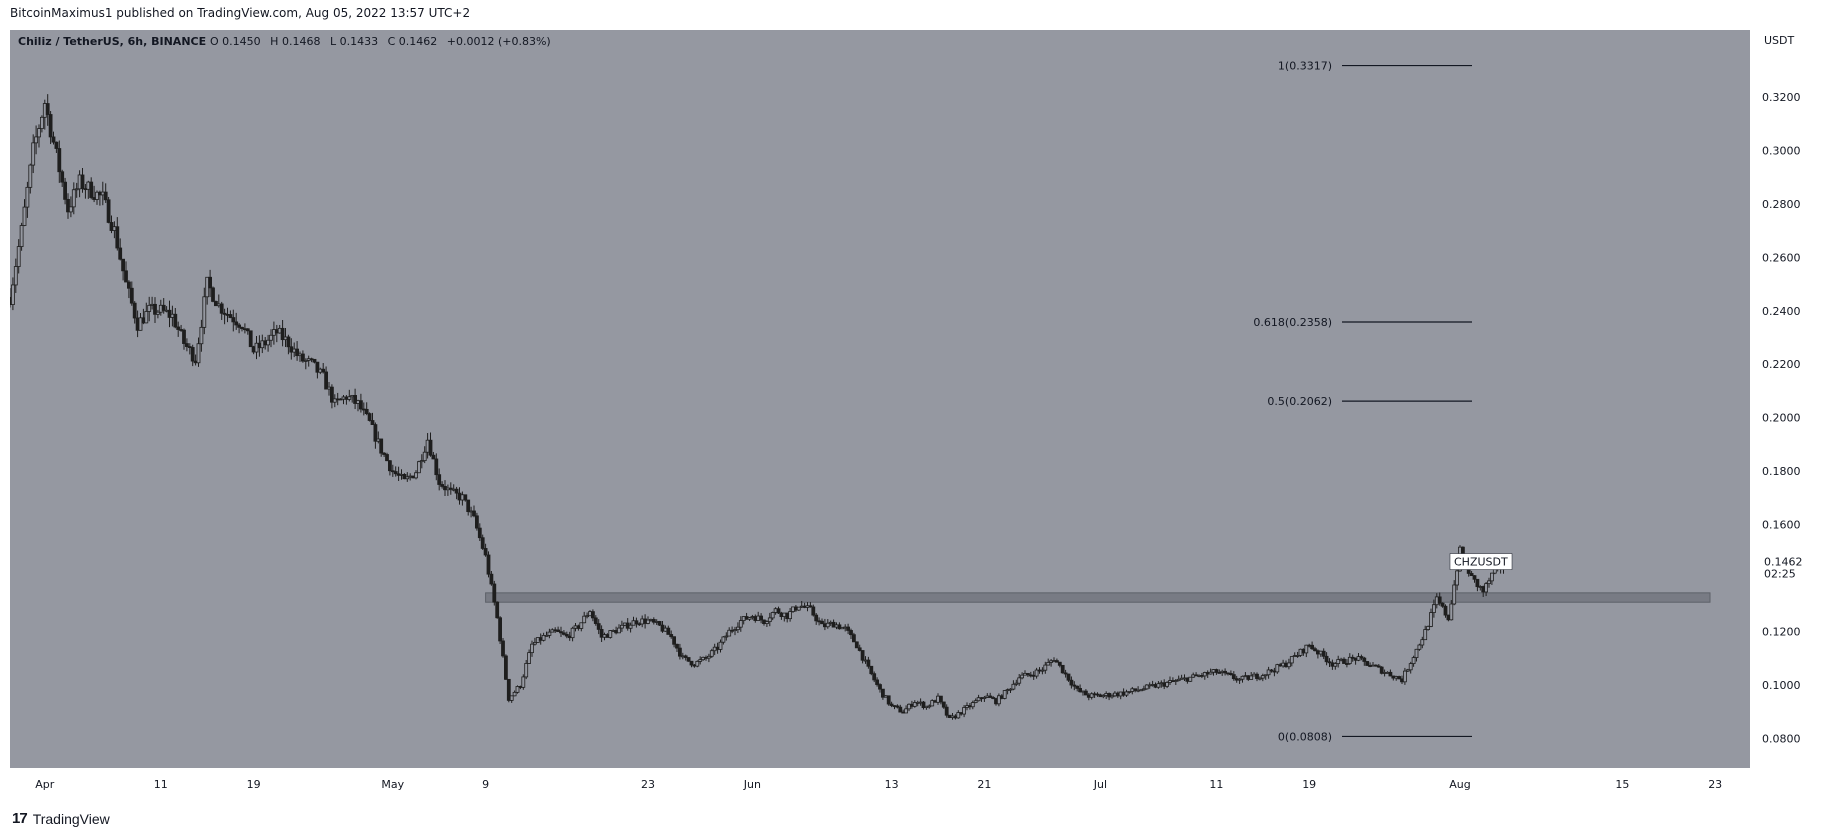 This screenshot has width=1824, height=837. What do you see at coordinates (61, 818) in the screenshot?
I see `footer: 17 TradingView` at bounding box center [61, 818].